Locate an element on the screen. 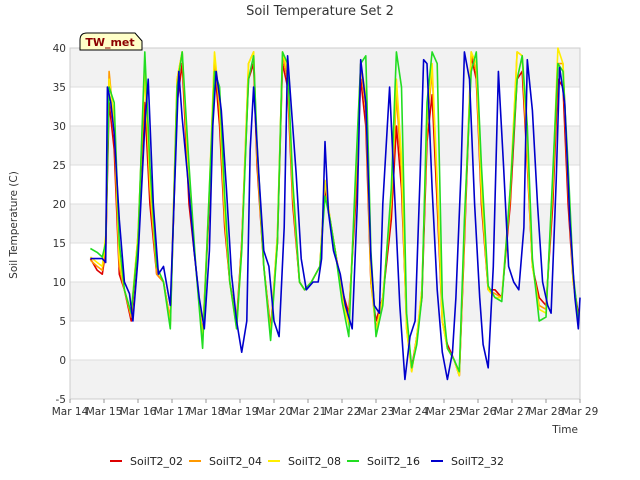 The width and height of the screenshot is (640, 480). x-tick-label: Mar 25 is located at coordinates (444, 412).